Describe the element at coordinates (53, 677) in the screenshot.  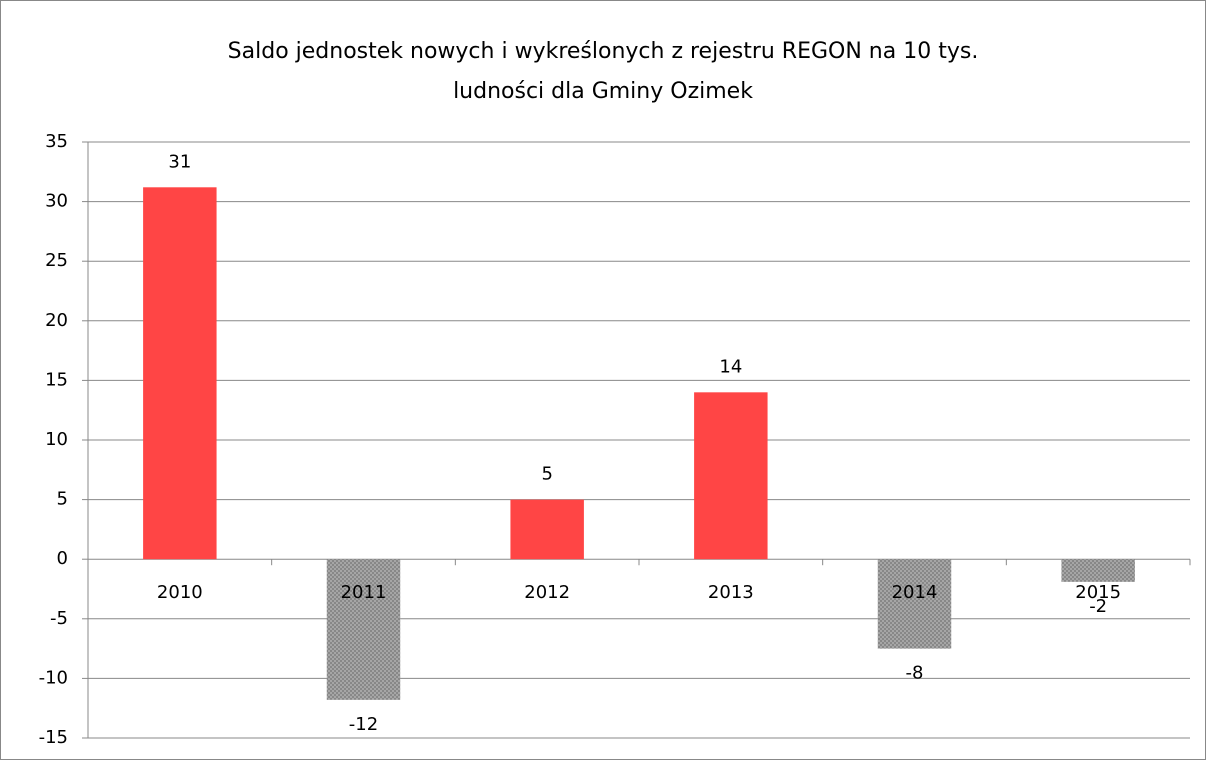
I see `y-tick-label: -10` at that location.